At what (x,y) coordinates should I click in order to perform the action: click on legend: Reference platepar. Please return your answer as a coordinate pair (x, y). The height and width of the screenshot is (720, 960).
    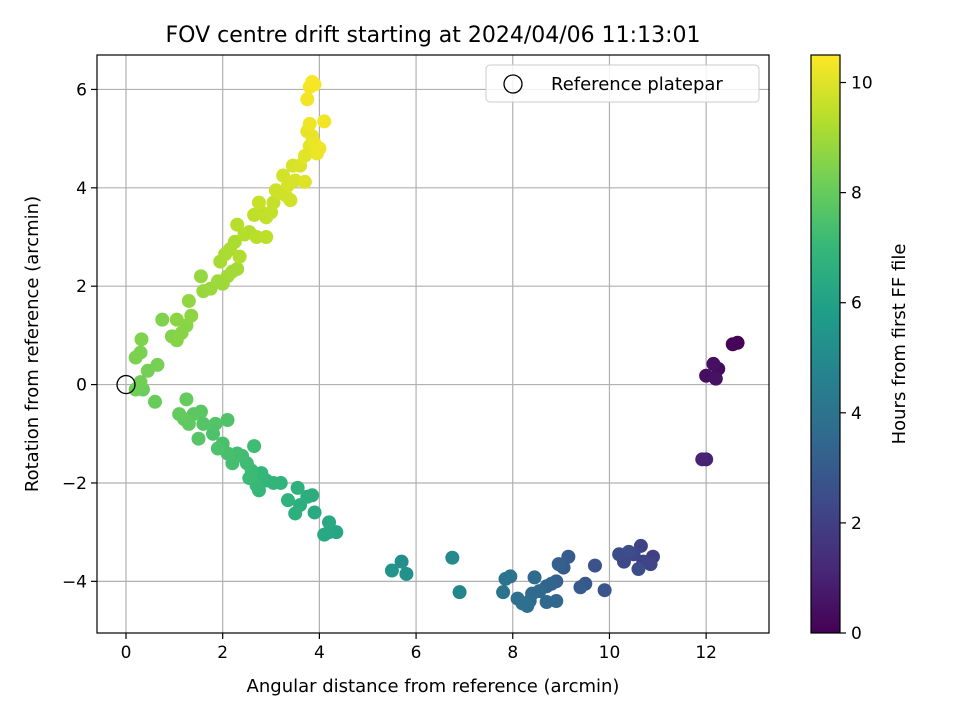
    Looking at the image, I should click on (622, 83).